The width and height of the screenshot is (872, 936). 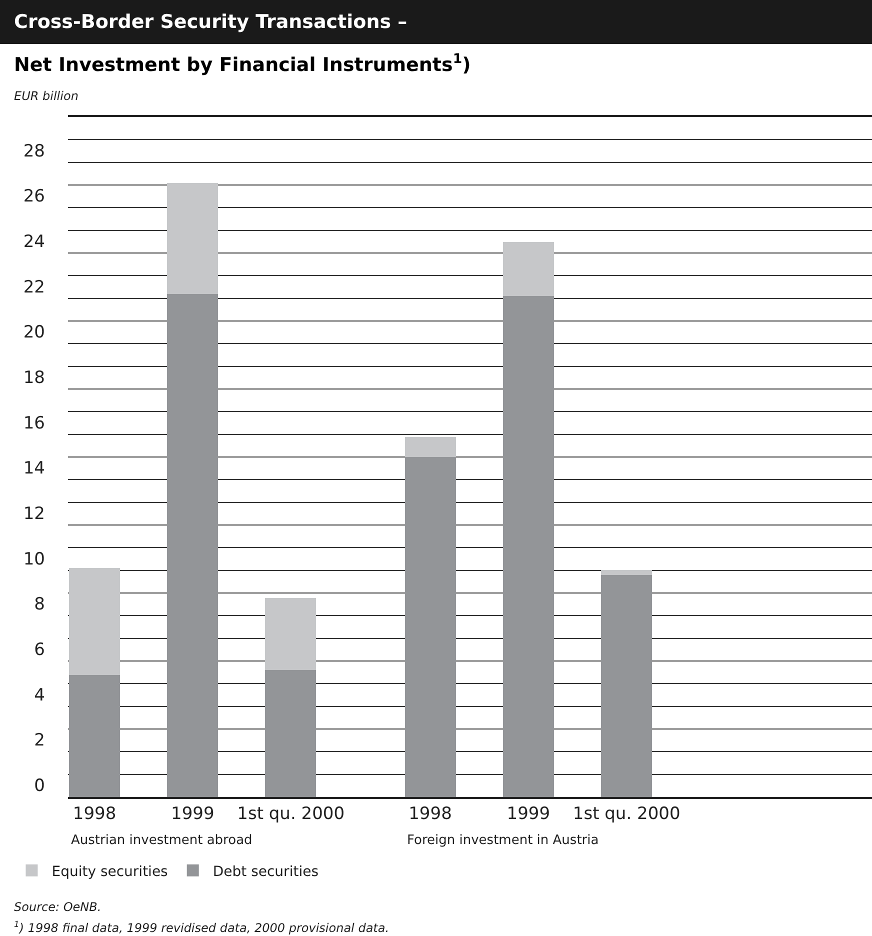 What do you see at coordinates (265, 872) in the screenshot?
I see `legend-label: Debt securities` at bounding box center [265, 872].